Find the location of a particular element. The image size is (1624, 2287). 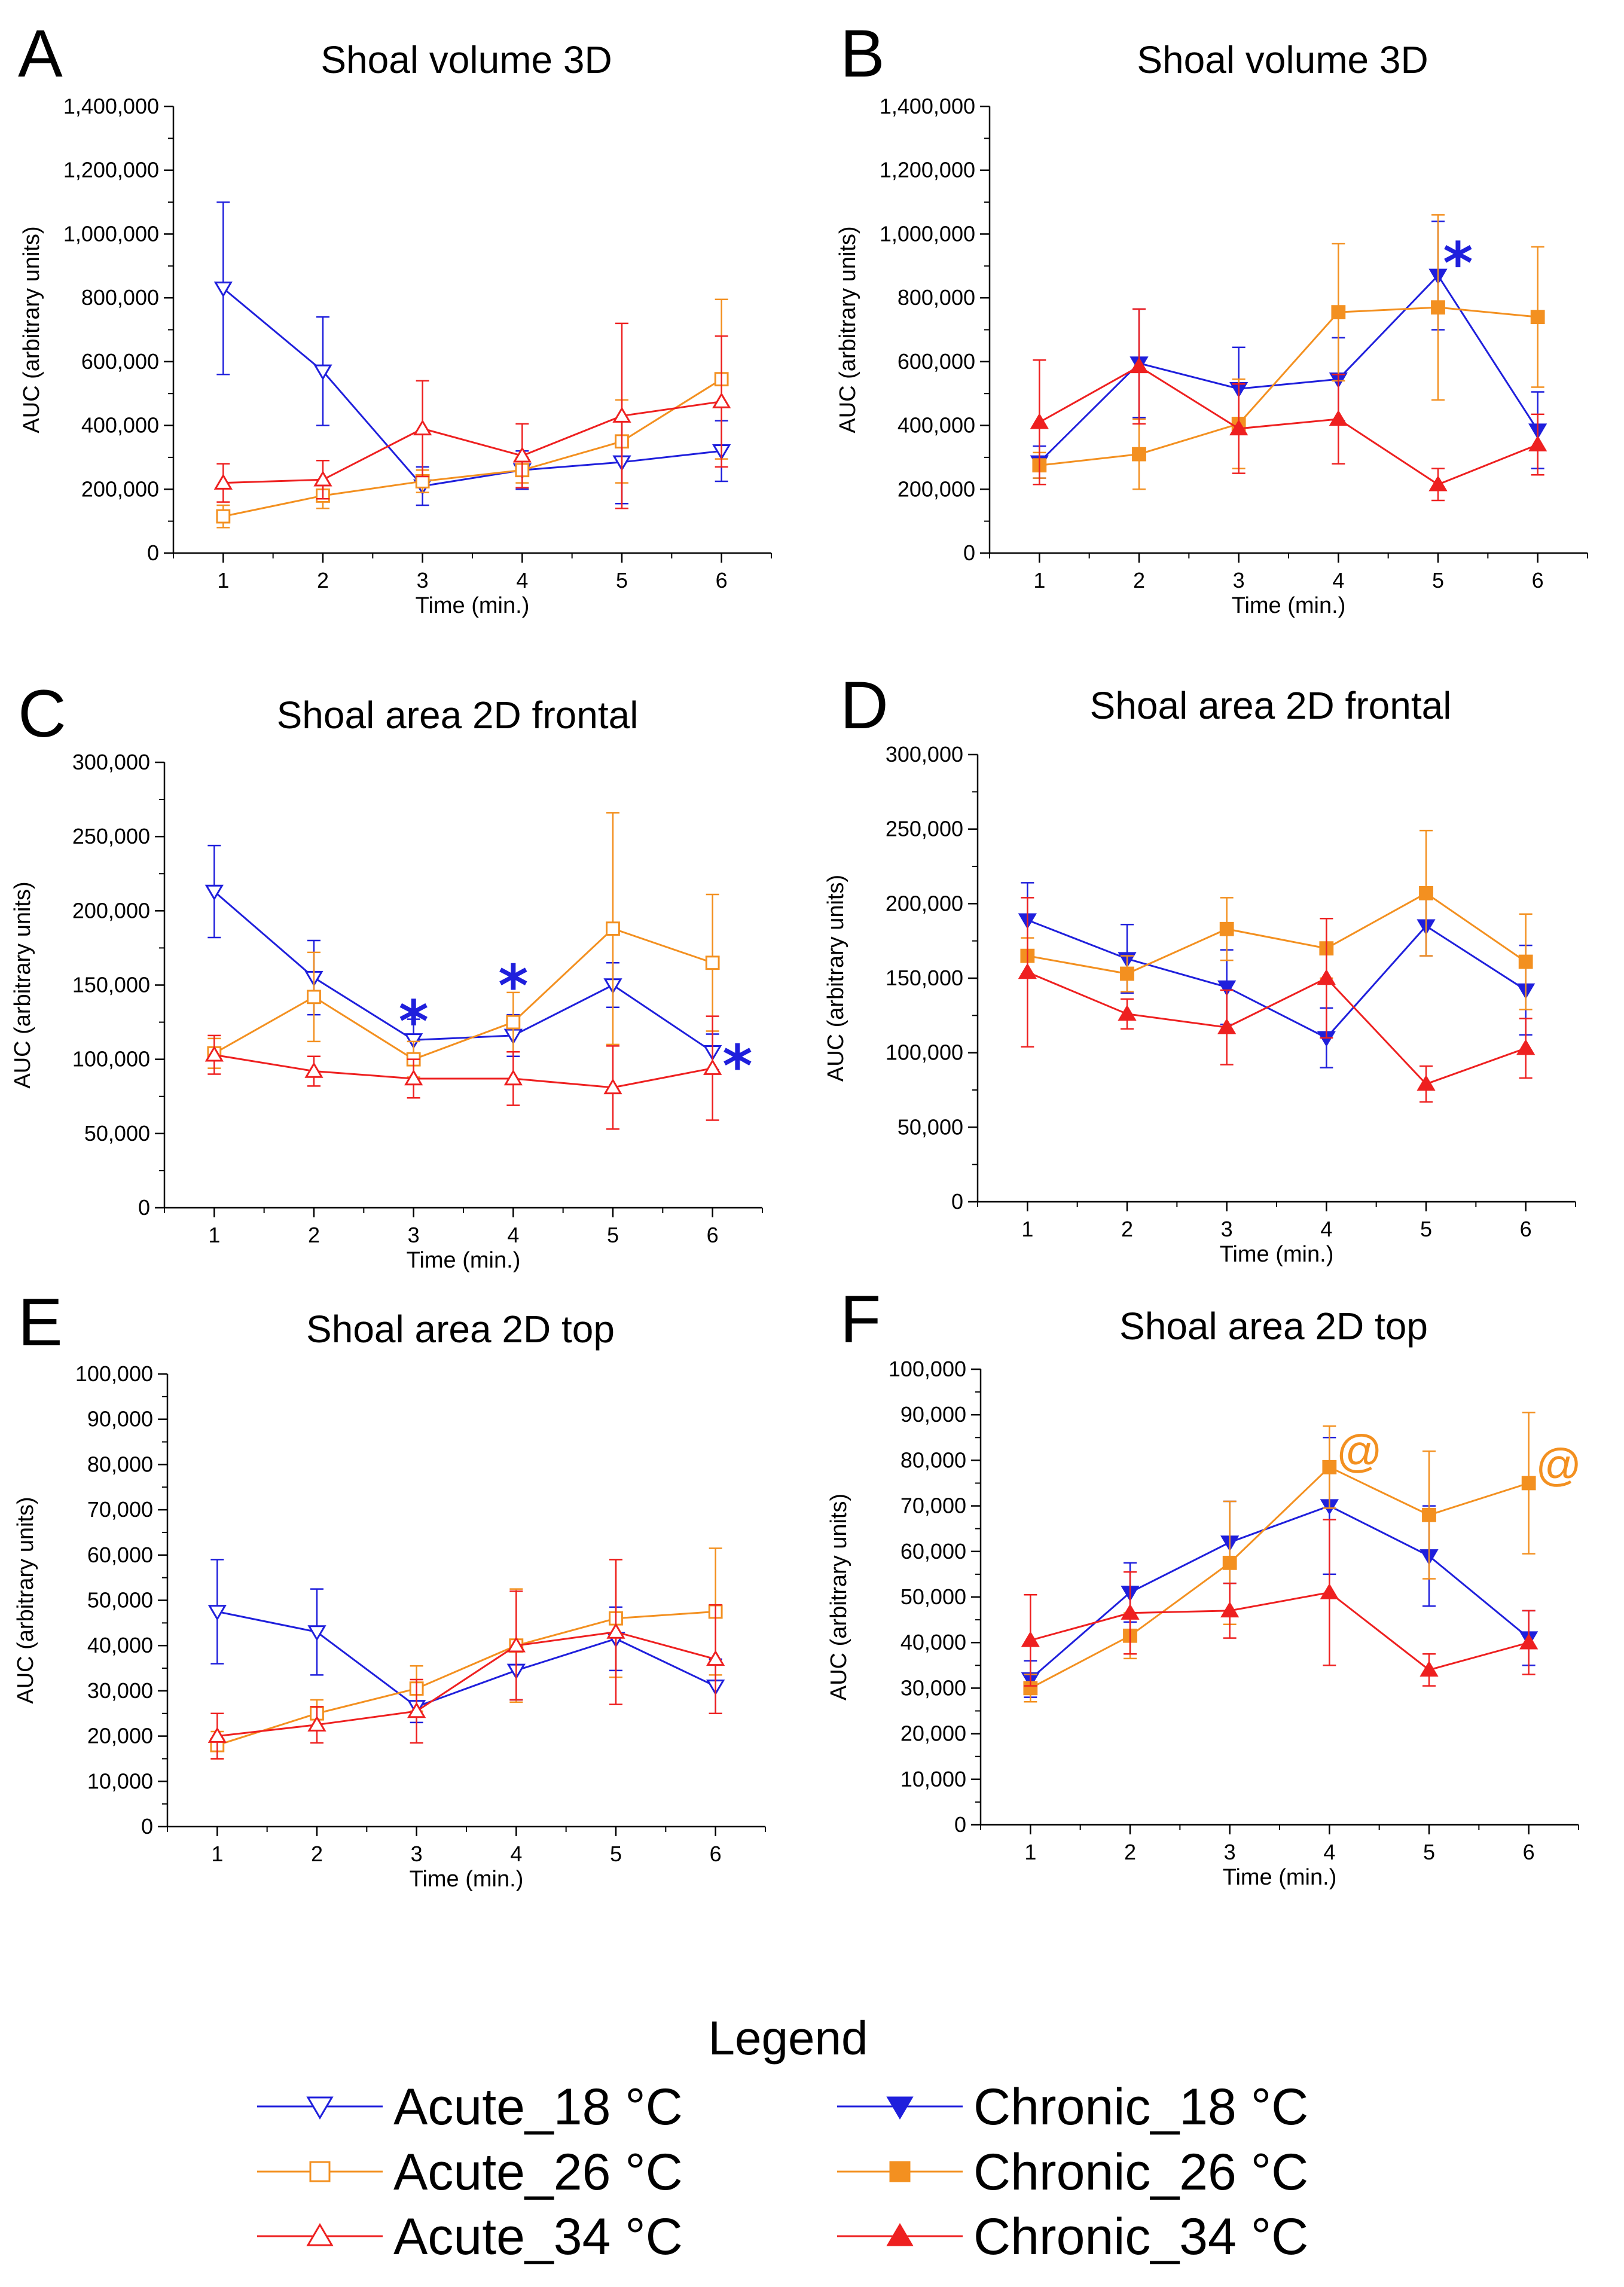

series-chronic18 is located at coordinates (1279, 1567).